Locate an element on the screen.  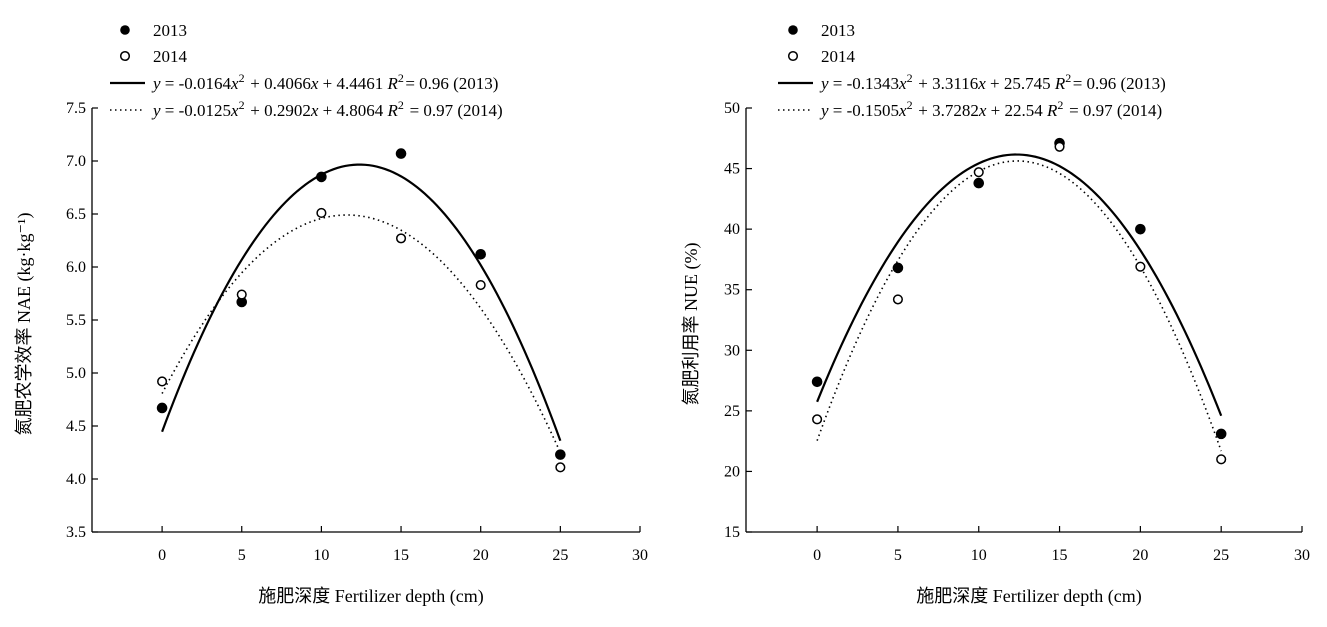
y-tick-label: 3.5 is located at coordinates (76, 532).